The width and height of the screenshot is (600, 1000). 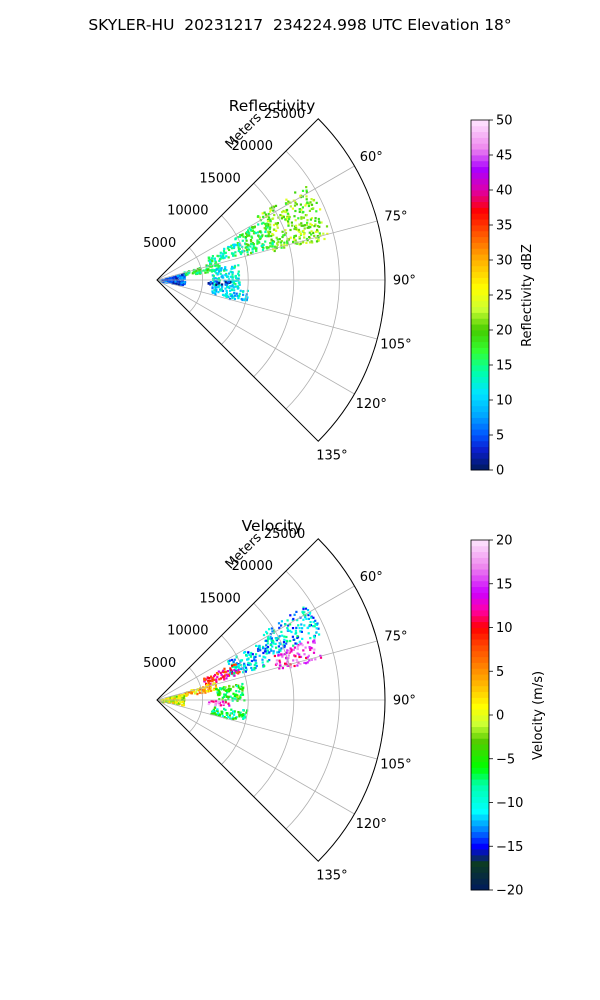 What do you see at coordinates (271, 700) in the screenshot?
I see `polar-grid` at bounding box center [271, 700].